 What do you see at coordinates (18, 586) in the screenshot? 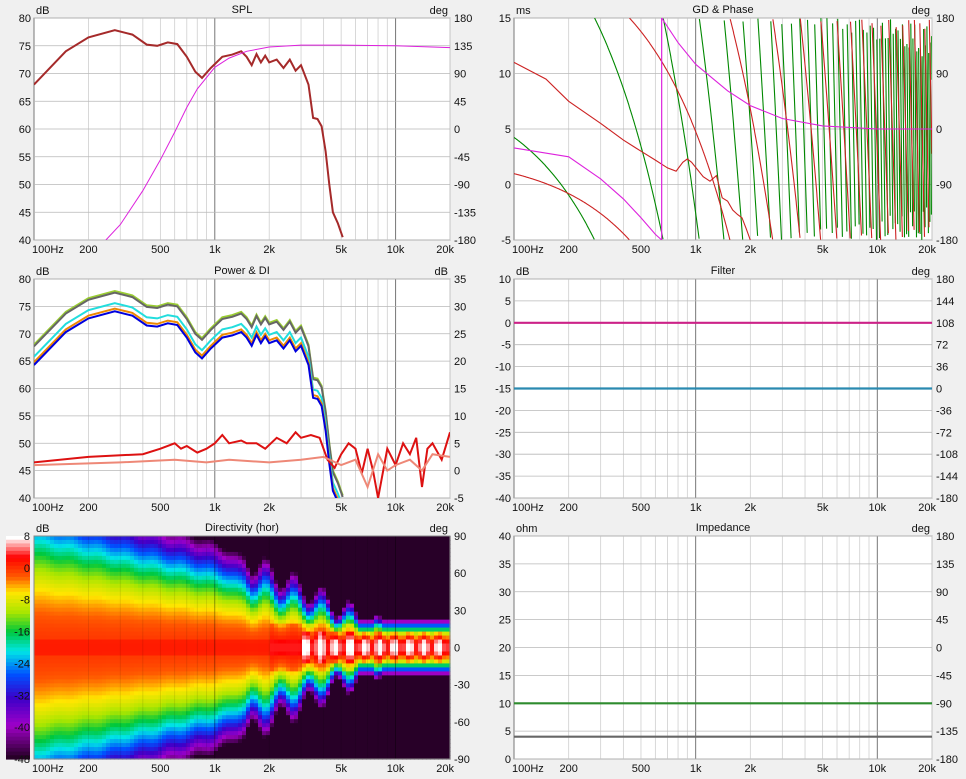
I see `colorbar-cell` at bounding box center [18, 586].